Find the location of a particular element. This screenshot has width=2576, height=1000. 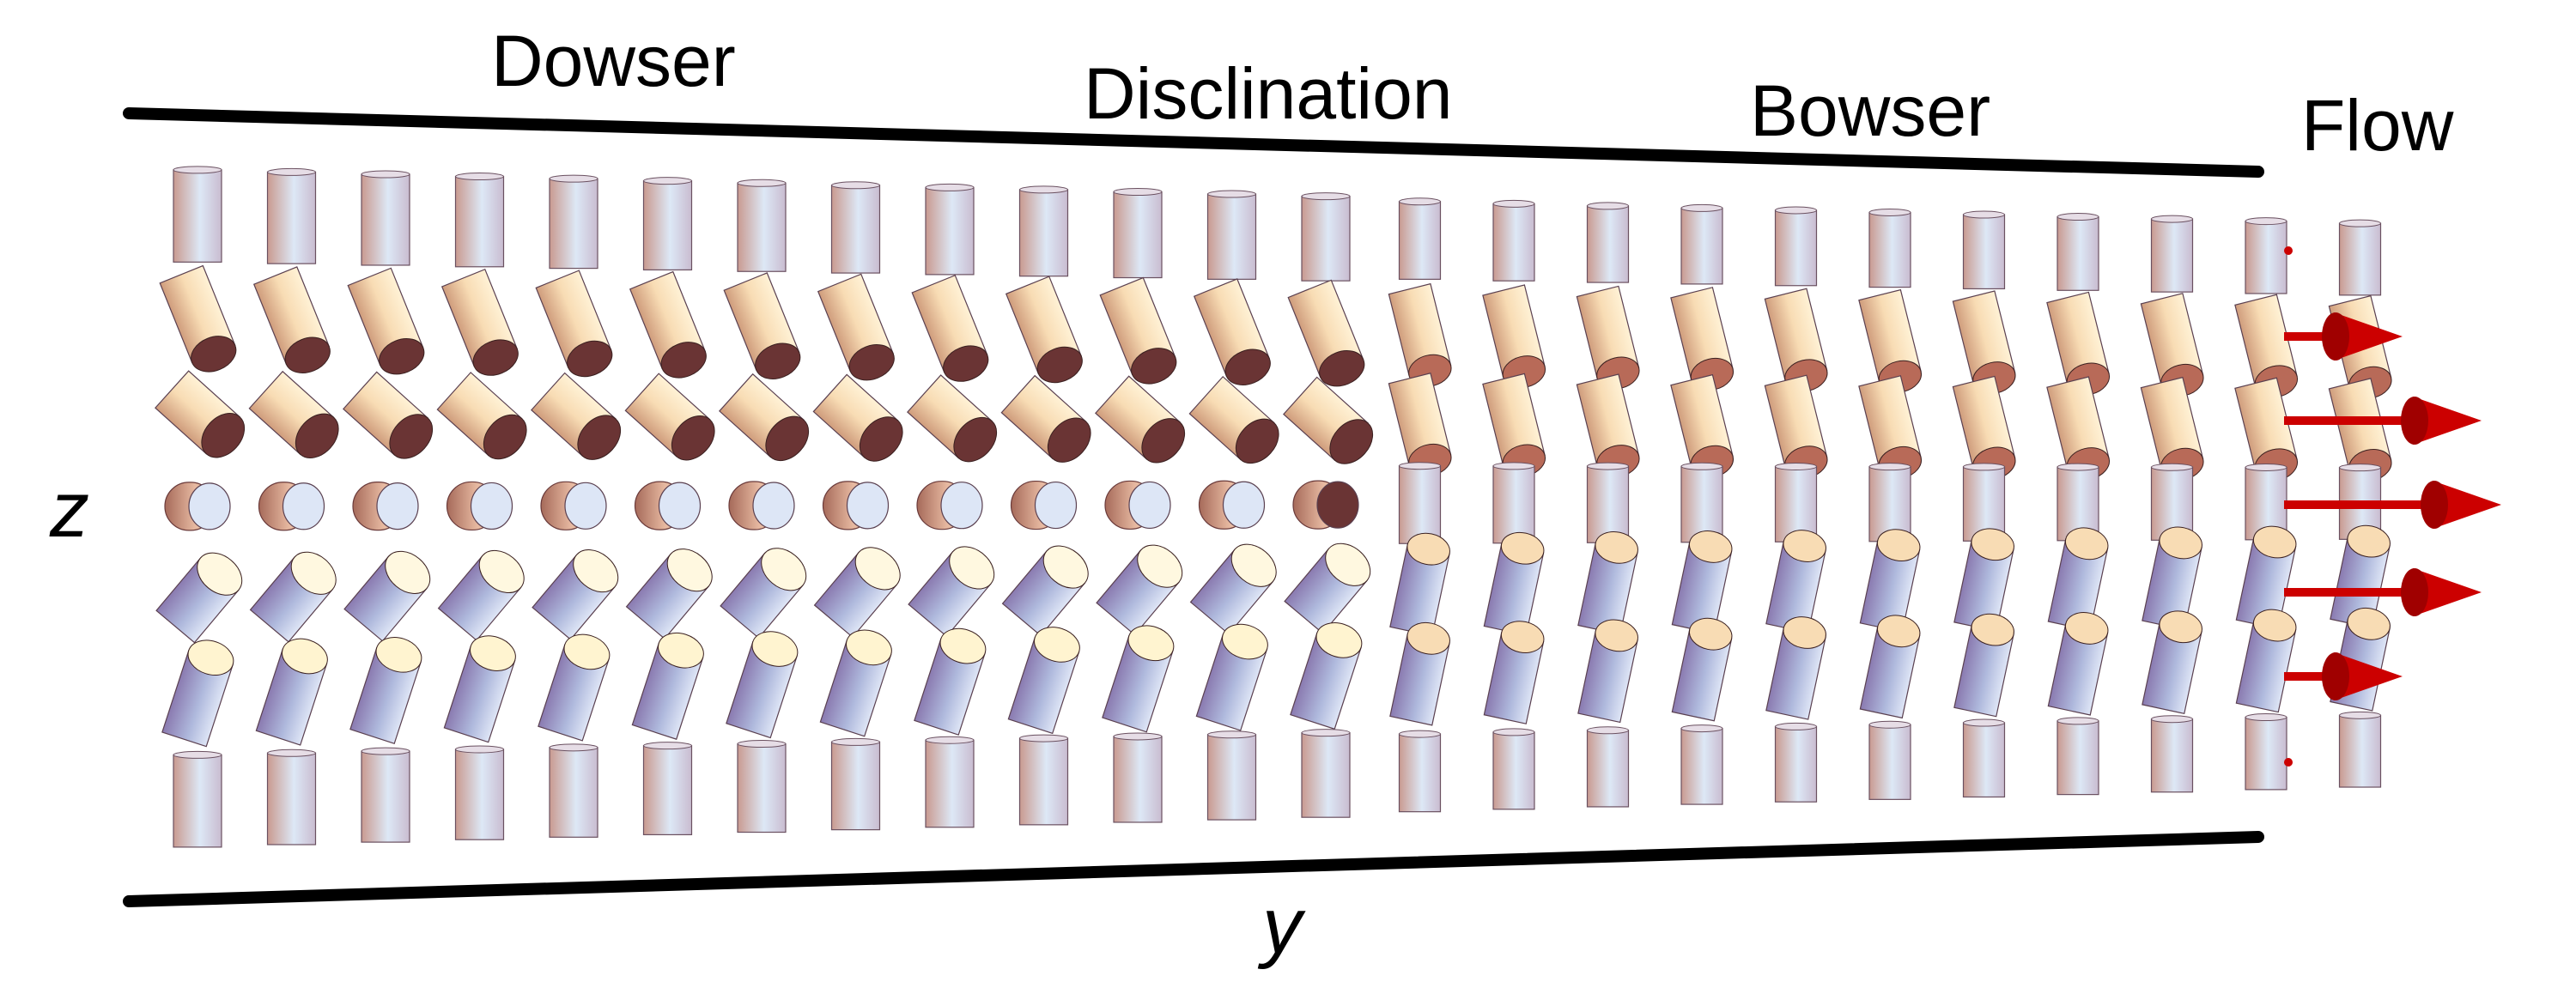

cylinder-r4-c8 is located at coordinates (951, 592).